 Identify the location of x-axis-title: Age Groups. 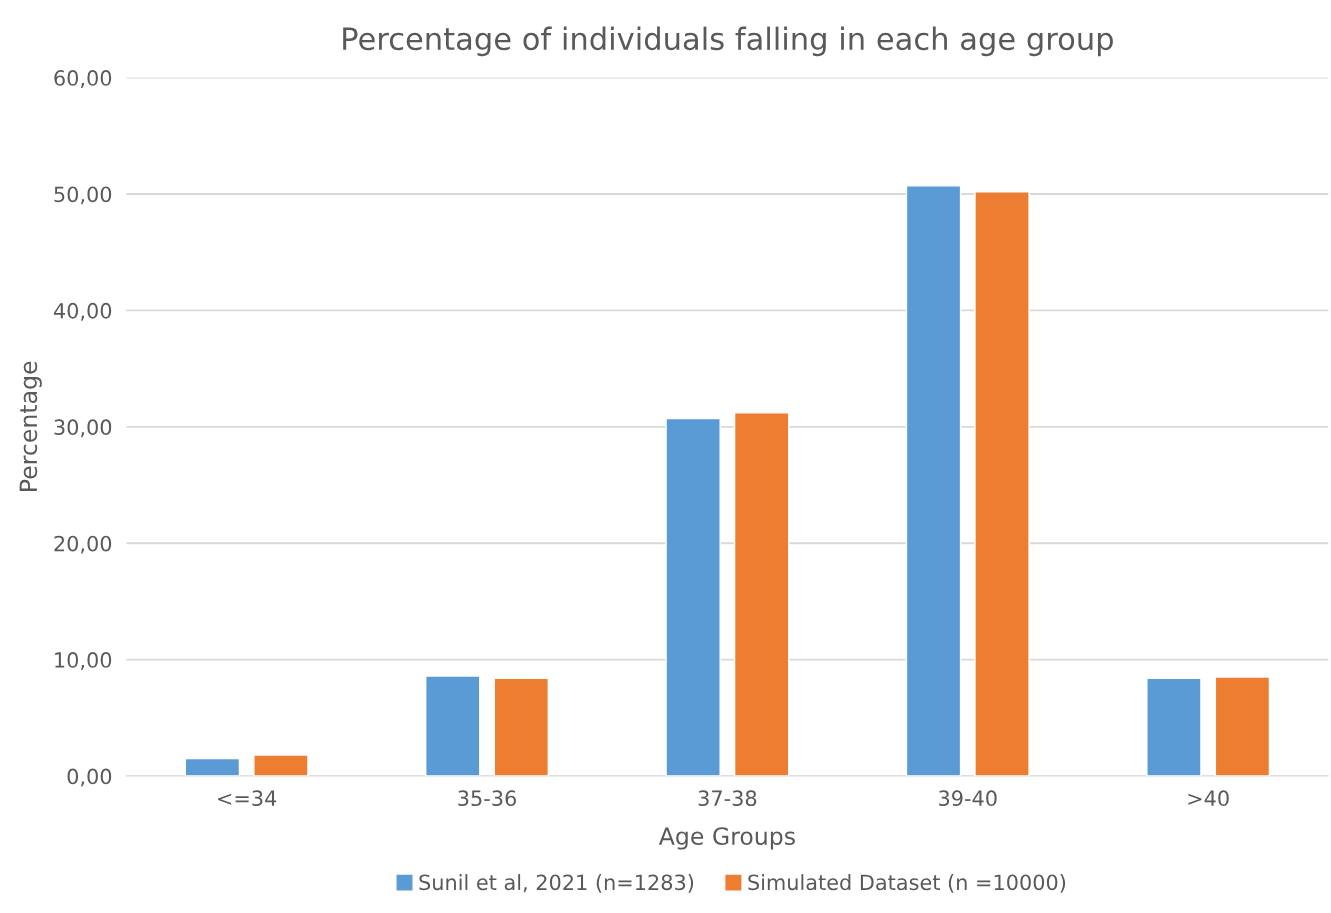
(726, 838).